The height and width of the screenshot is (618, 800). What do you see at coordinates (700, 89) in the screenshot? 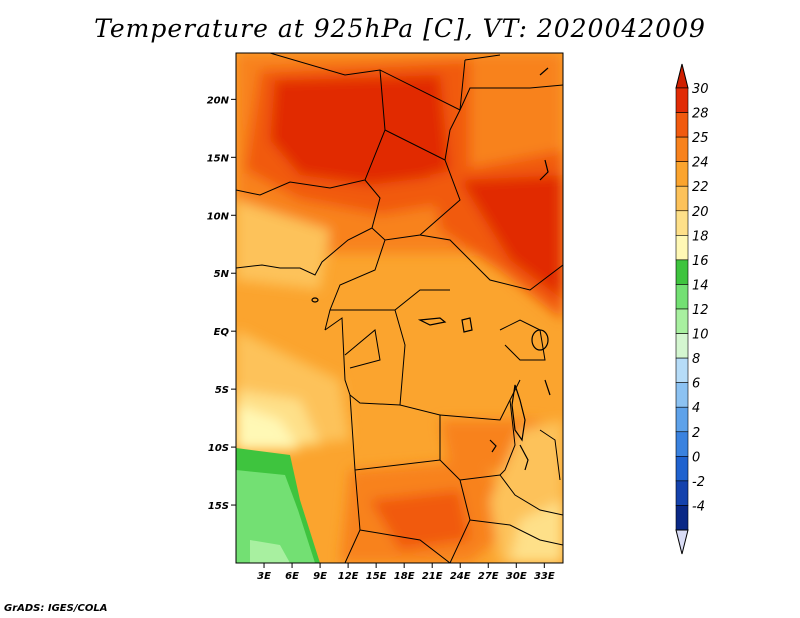
I see `colorbar-label: 30` at bounding box center [700, 89].